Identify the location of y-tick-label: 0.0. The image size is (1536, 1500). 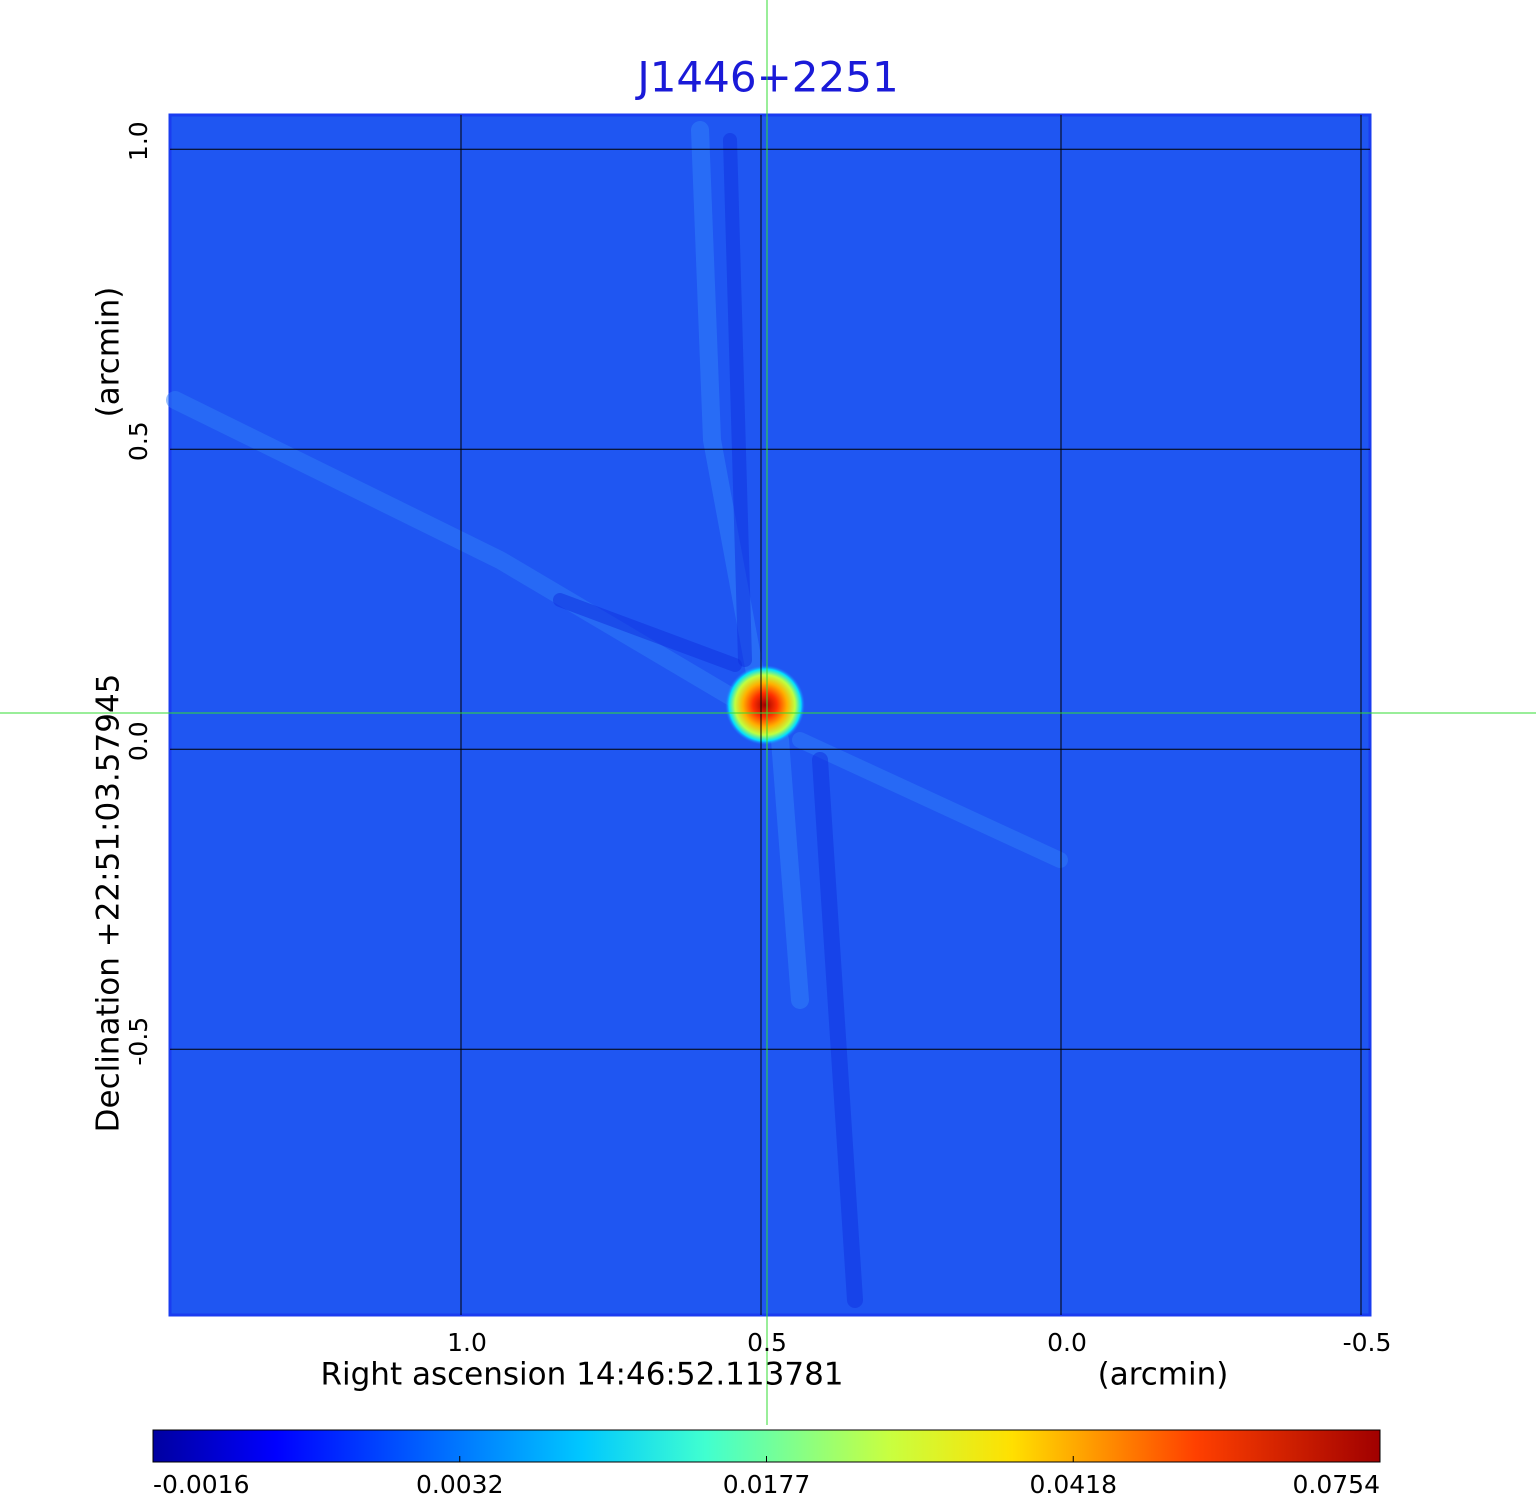
(138, 741).